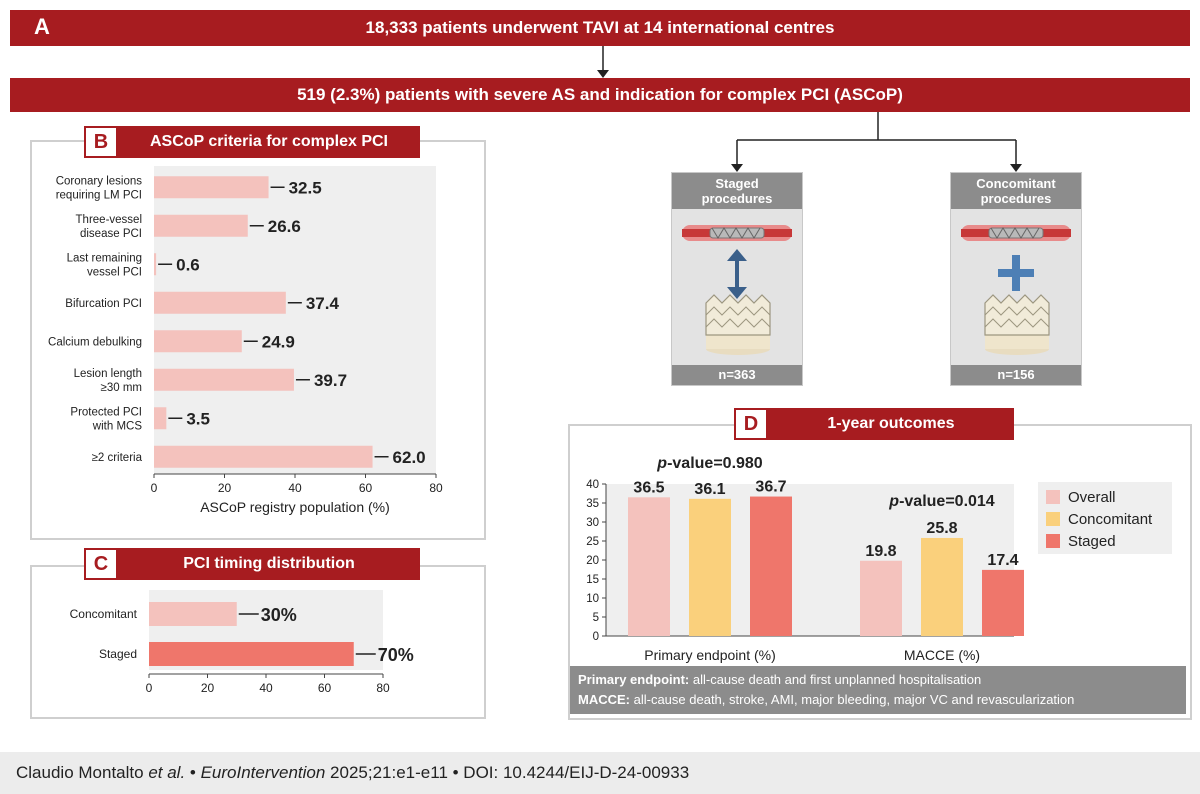  I want to click on value-label: 17.4, so click(1002, 560).